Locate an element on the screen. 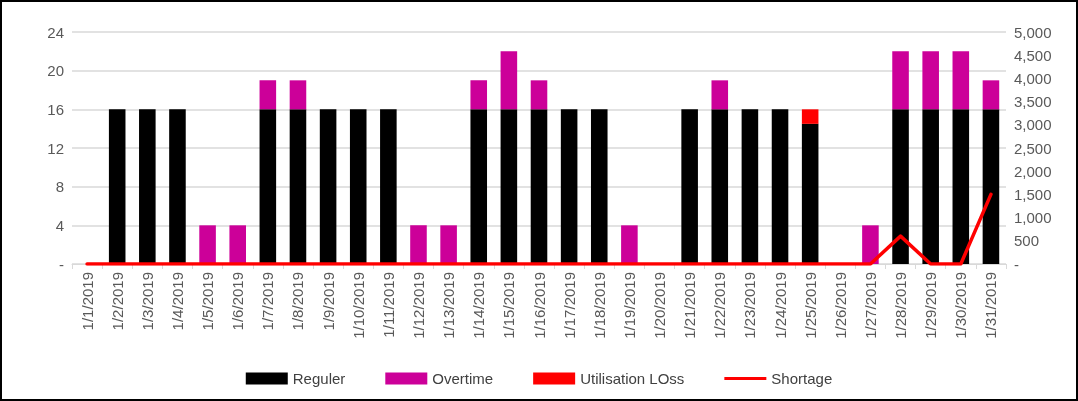 The image size is (1078, 401). x-tick-label: 1/21/2019 is located at coordinates (690, 305).